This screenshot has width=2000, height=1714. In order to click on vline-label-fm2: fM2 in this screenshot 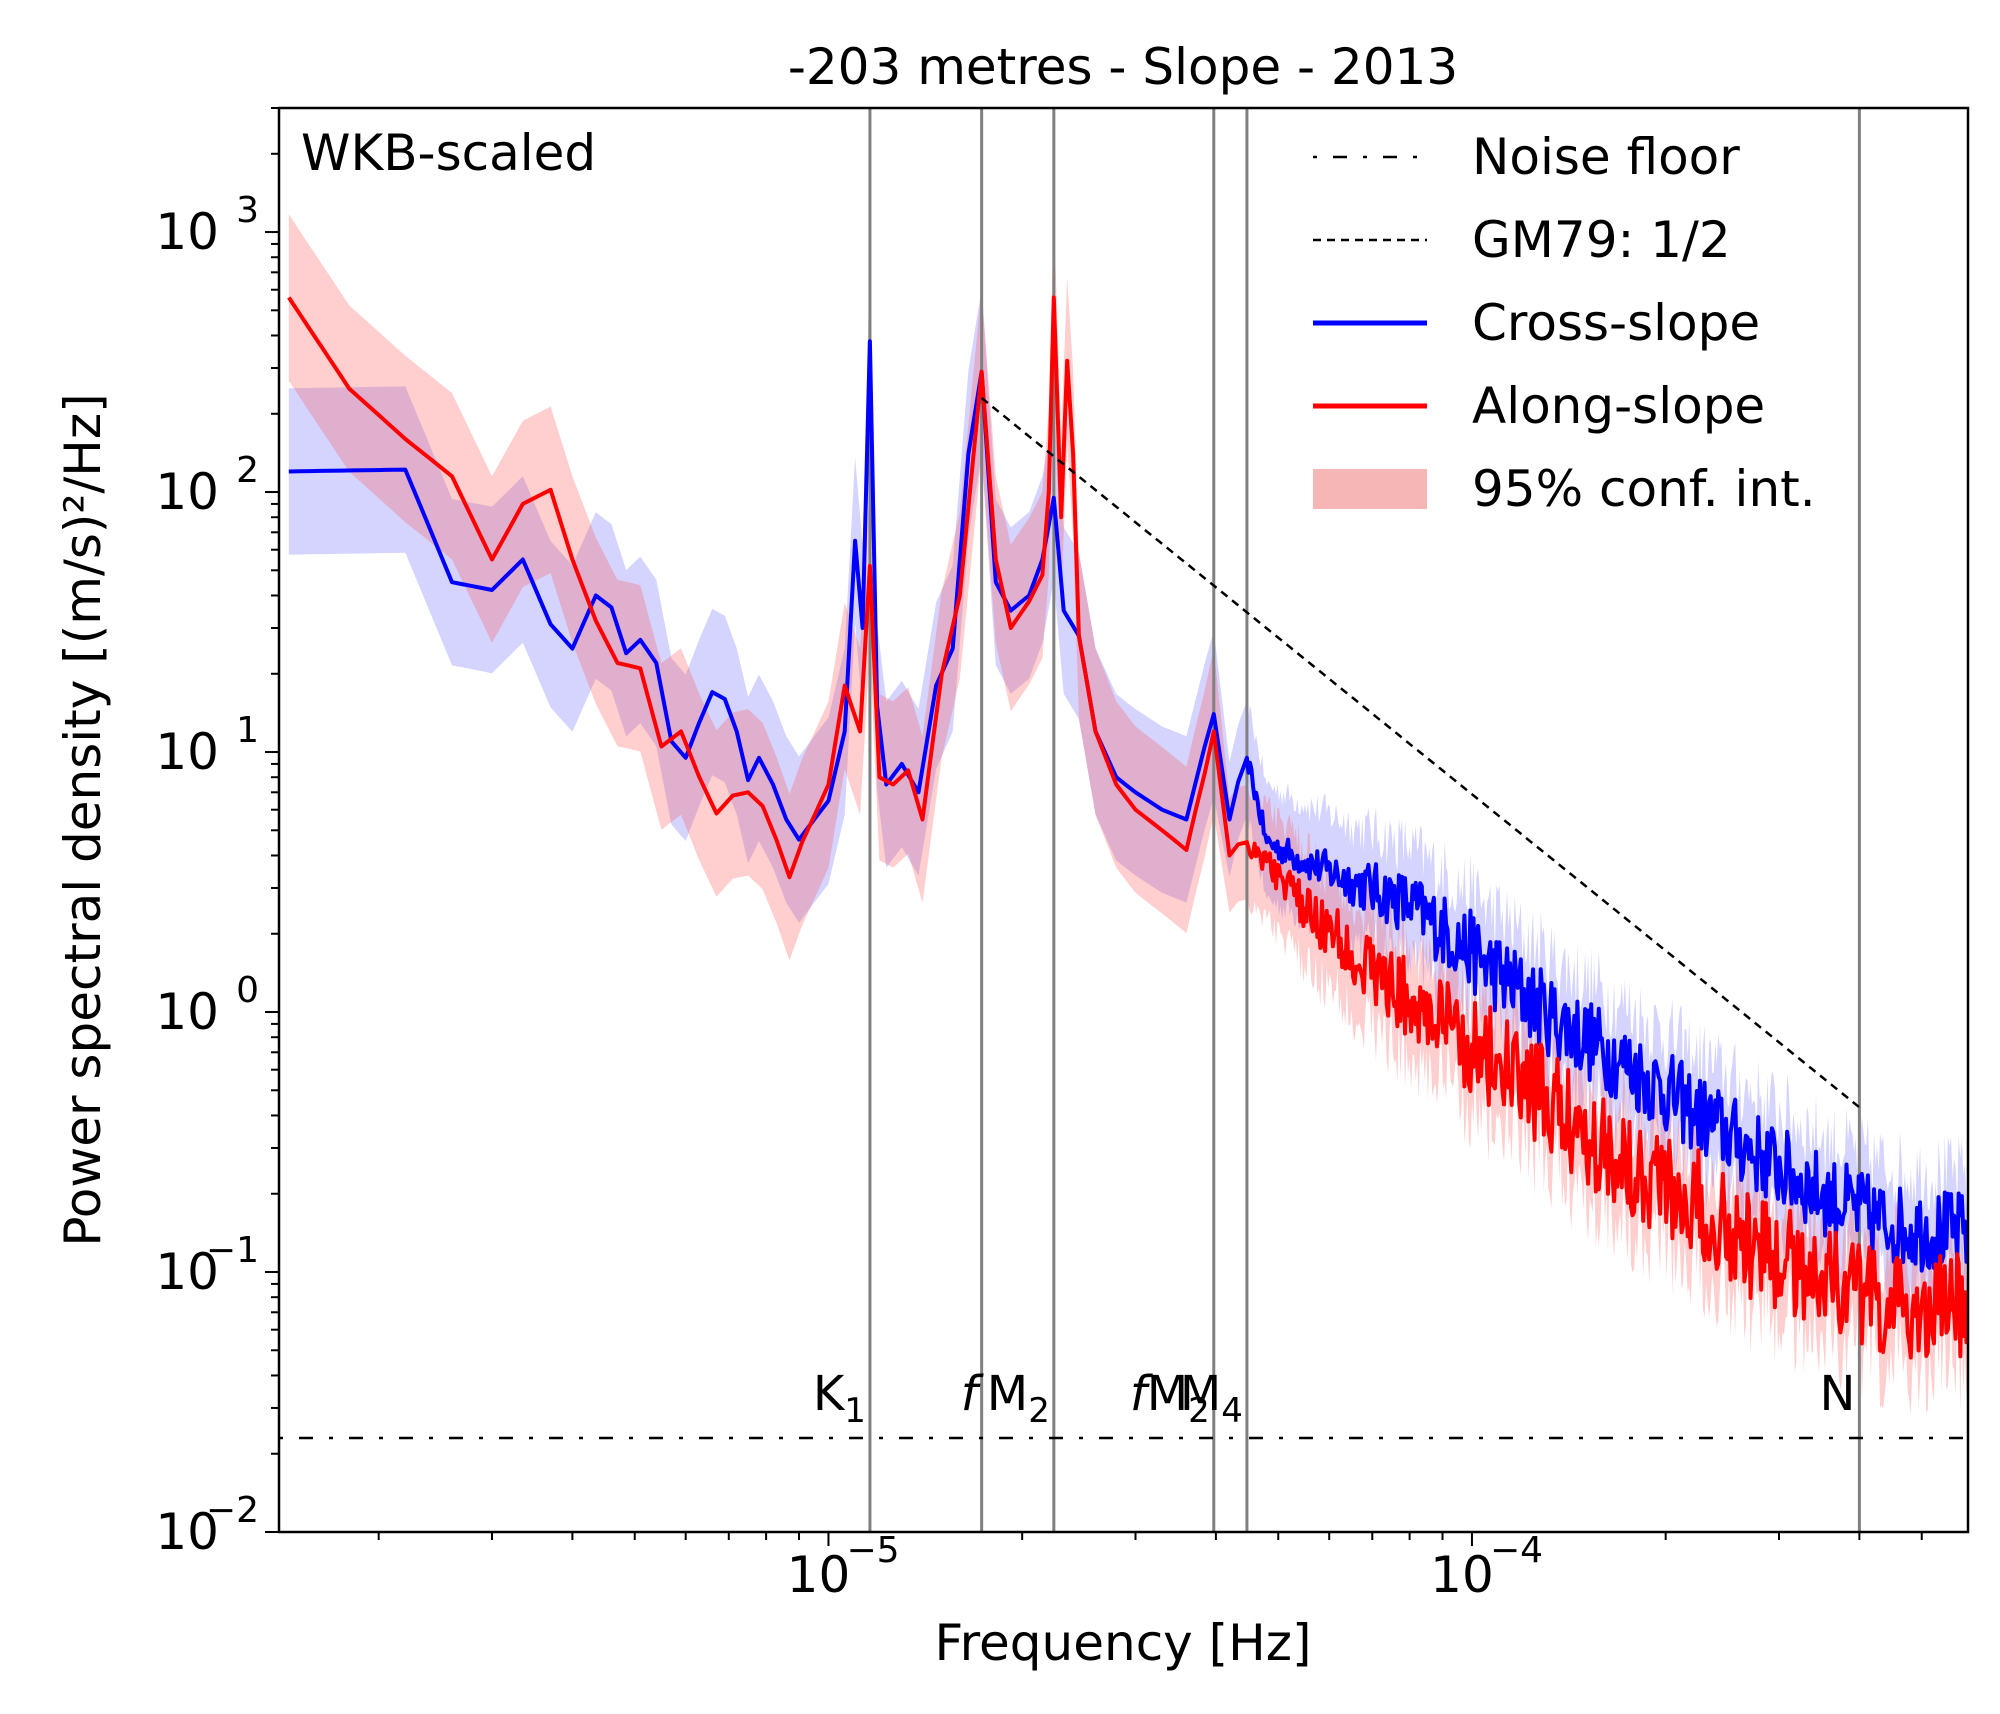, I will do `click(1170, 1398)`.